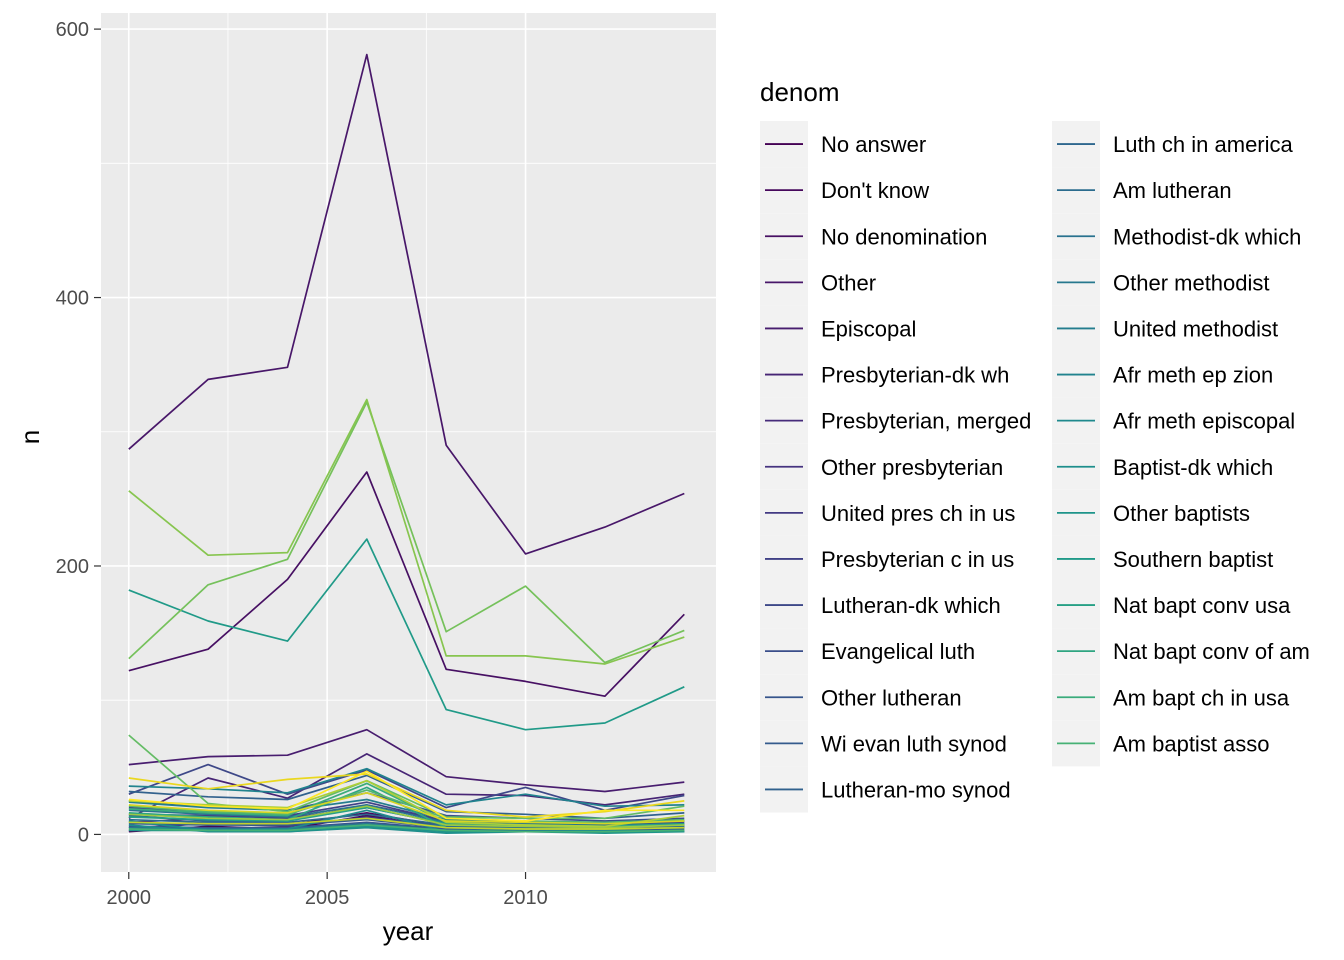 The image size is (1344, 960). Describe the element at coordinates (1204, 421) in the screenshot. I see `legend-label: Afr meth episcopal` at that location.